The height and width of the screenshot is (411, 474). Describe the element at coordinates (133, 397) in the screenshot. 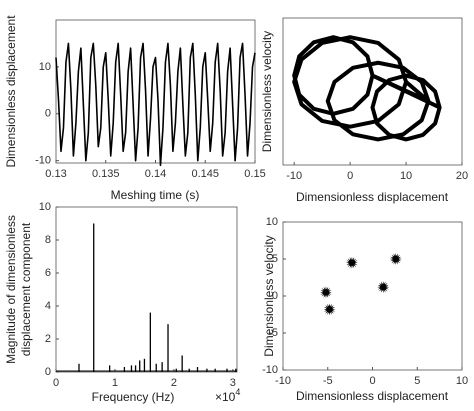

I see `x-axis-label: Frequency (Hz)` at that location.